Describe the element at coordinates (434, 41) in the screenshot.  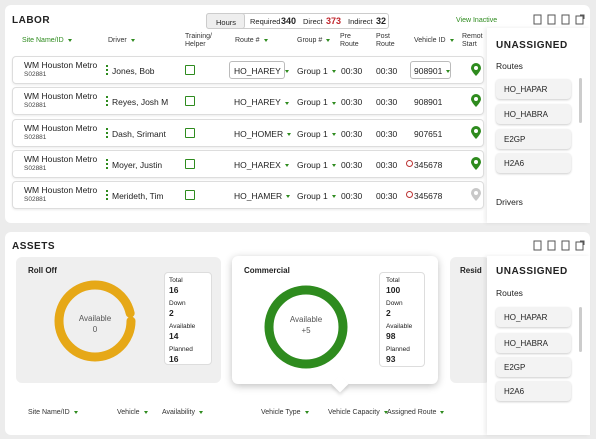
I see `column-header: Vehicle ID` at that location.